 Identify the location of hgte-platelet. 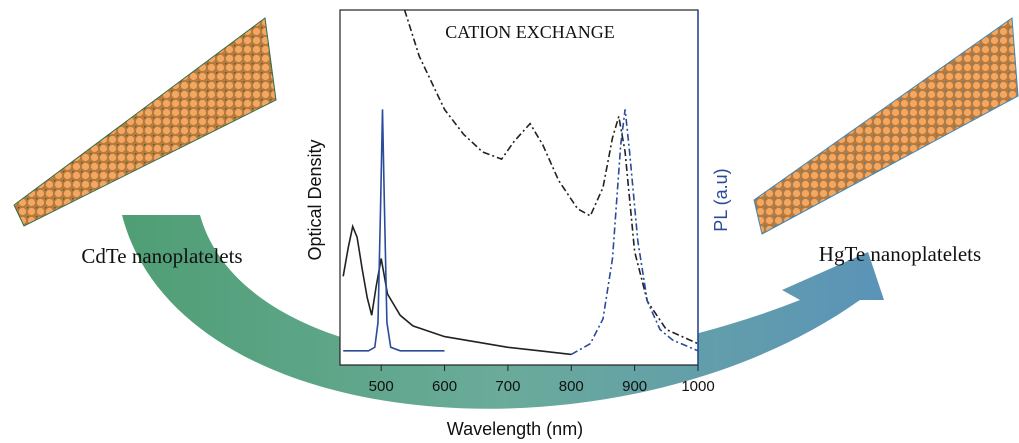
(886, 126).